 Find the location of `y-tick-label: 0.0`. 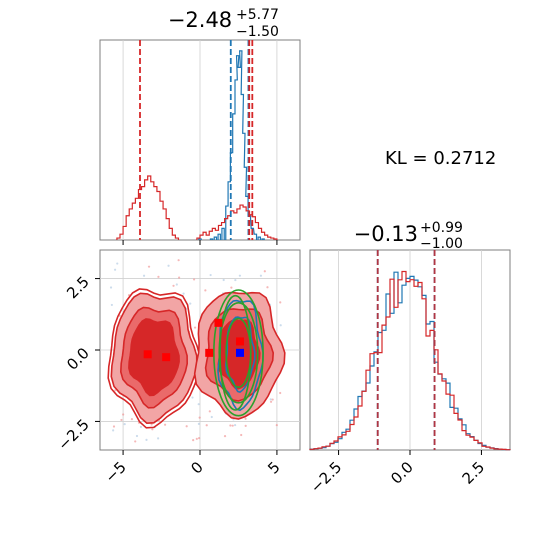

y-tick-label: 0.0 is located at coordinates (78, 359).